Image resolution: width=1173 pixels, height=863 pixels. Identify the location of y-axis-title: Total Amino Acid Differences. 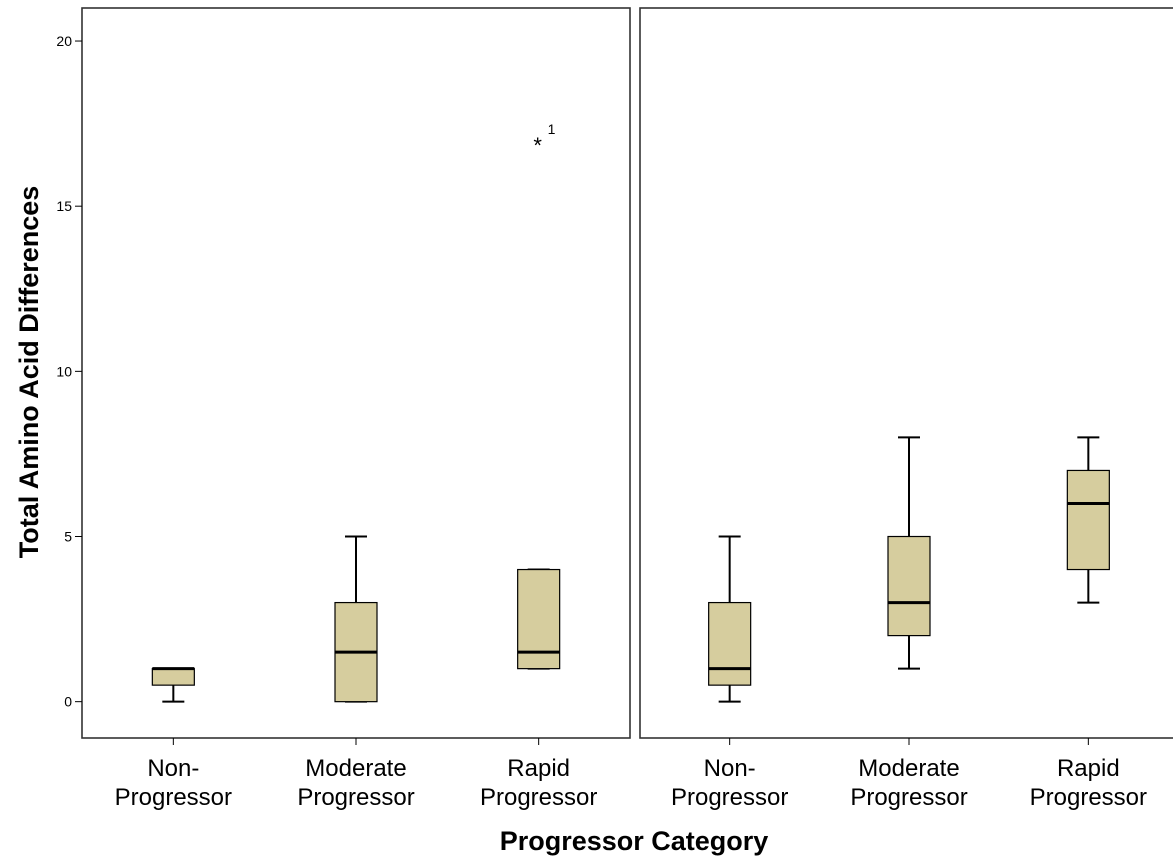
(29, 372).